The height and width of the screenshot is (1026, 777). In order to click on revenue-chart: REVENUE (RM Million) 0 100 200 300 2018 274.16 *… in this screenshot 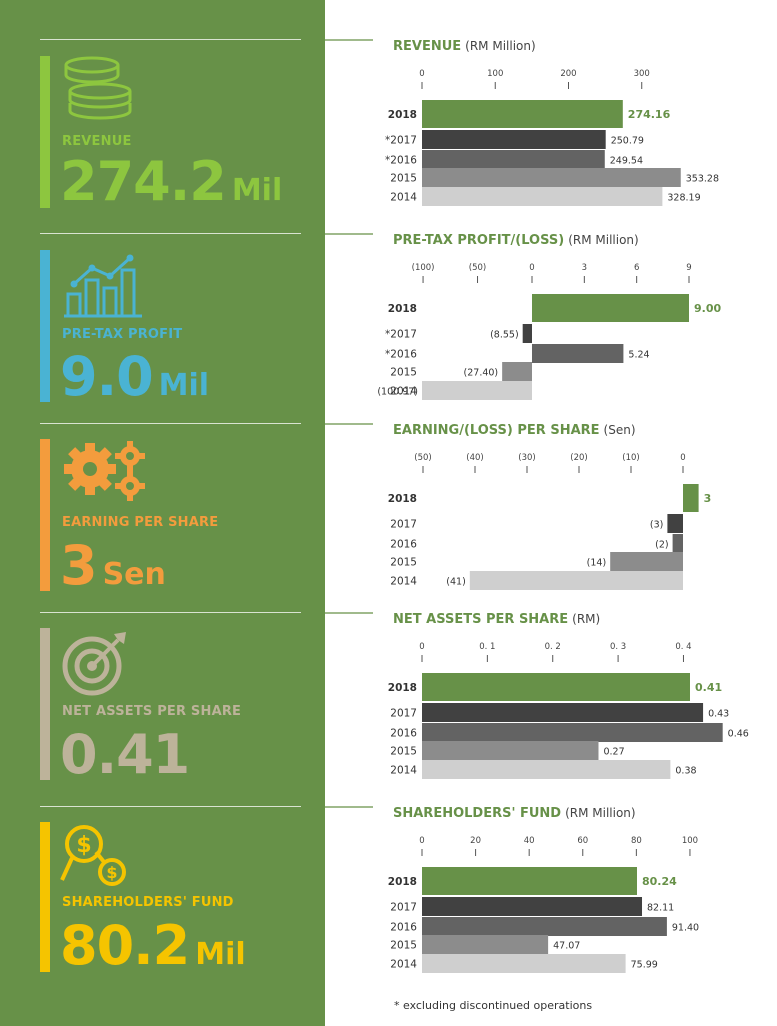, I will do `click(522, 122)`.